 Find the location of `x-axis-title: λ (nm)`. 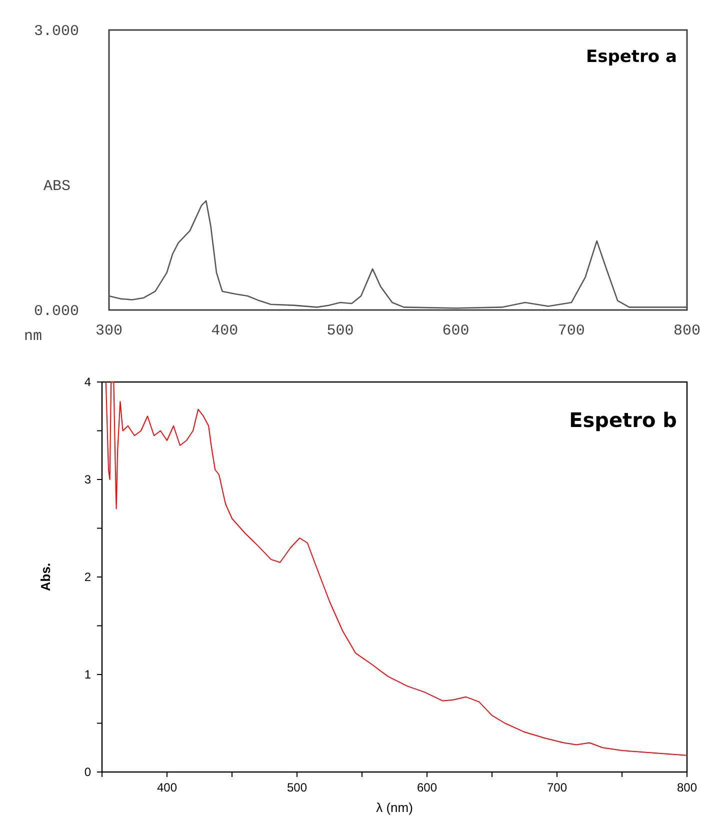

x-axis-title: λ (nm) is located at coordinates (394, 807).